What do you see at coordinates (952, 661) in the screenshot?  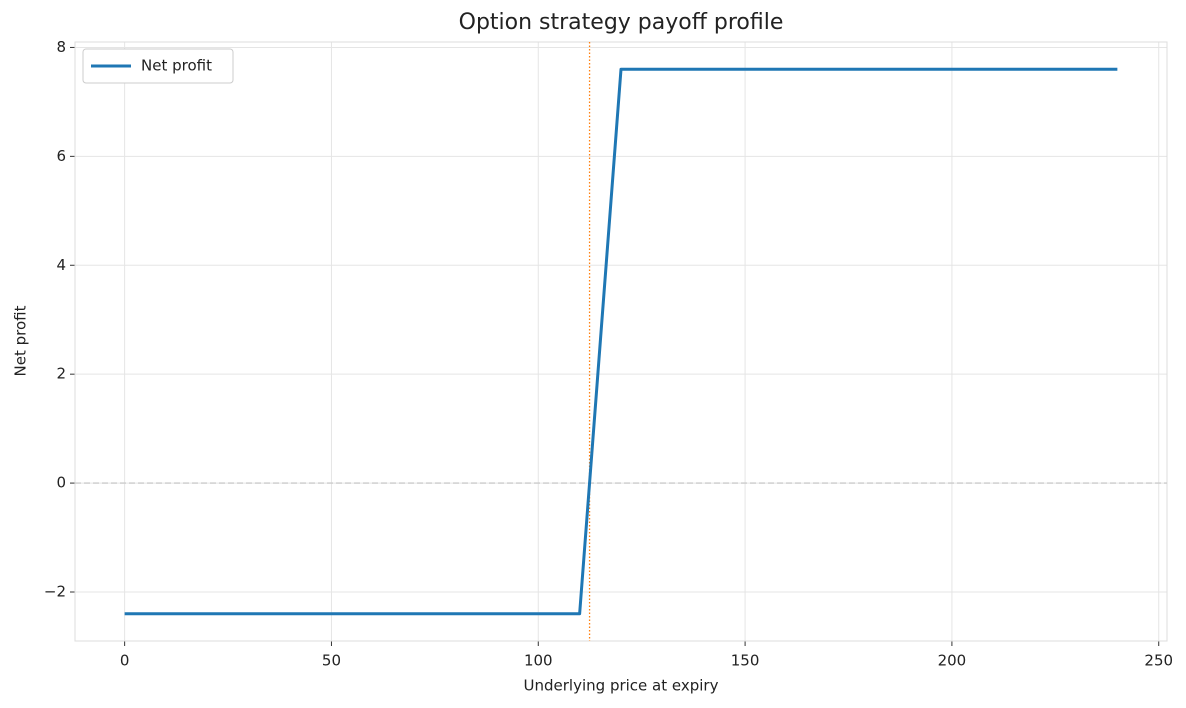 I see `x-tick-label: 200` at bounding box center [952, 661].